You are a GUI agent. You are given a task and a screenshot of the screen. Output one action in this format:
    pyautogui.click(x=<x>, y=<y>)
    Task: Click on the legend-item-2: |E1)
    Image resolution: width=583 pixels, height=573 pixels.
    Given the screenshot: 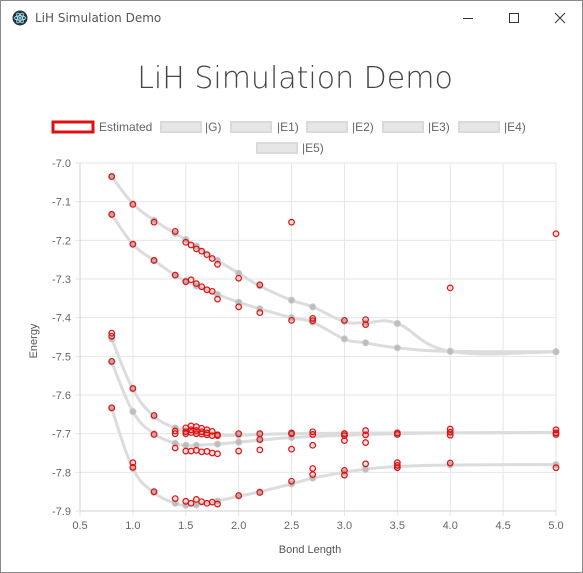 What is the action you would take?
    pyautogui.click(x=264, y=127)
    